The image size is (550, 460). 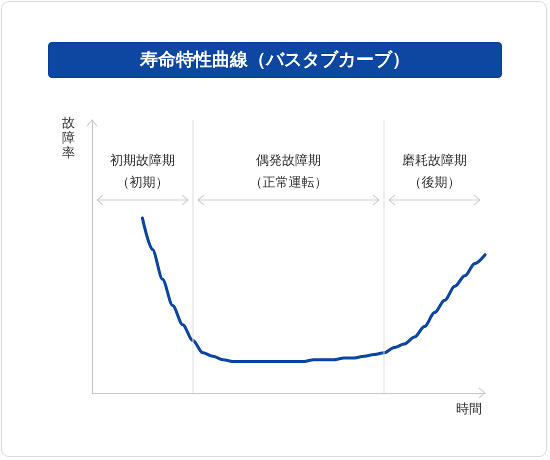 What do you see at coordinates (469, 409) in the screenshot?
I see `x-axis-title: 時間` at bounding box center [469, 409].